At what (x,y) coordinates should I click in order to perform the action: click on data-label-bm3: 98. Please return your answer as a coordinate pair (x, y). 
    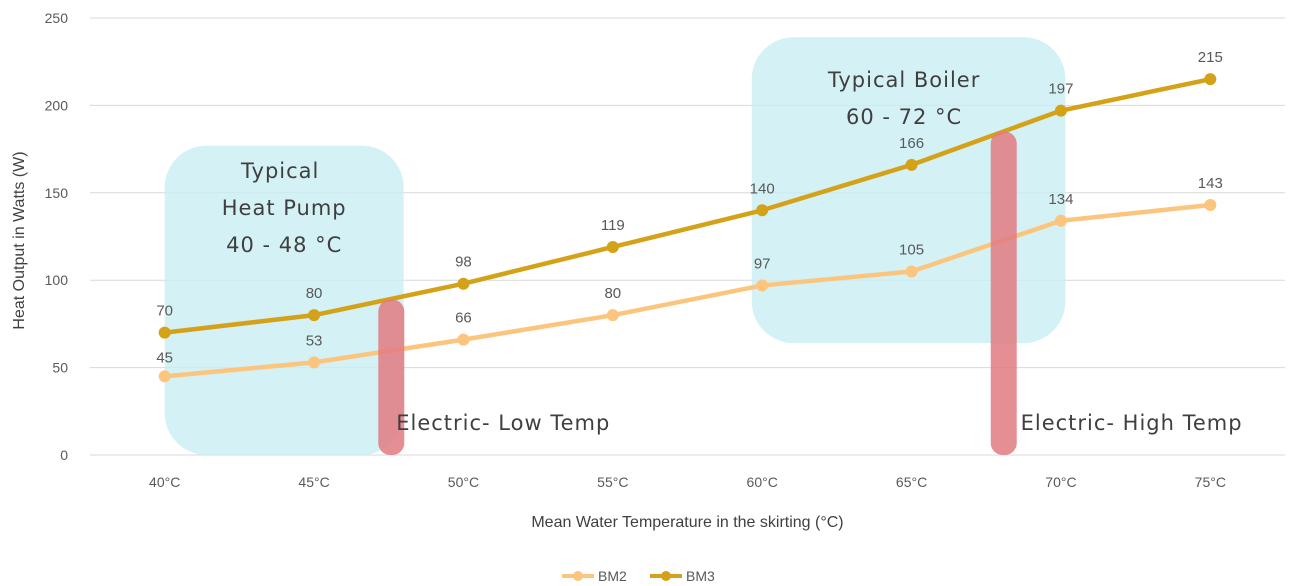
    Looking at the image, I should click on (463, 262).